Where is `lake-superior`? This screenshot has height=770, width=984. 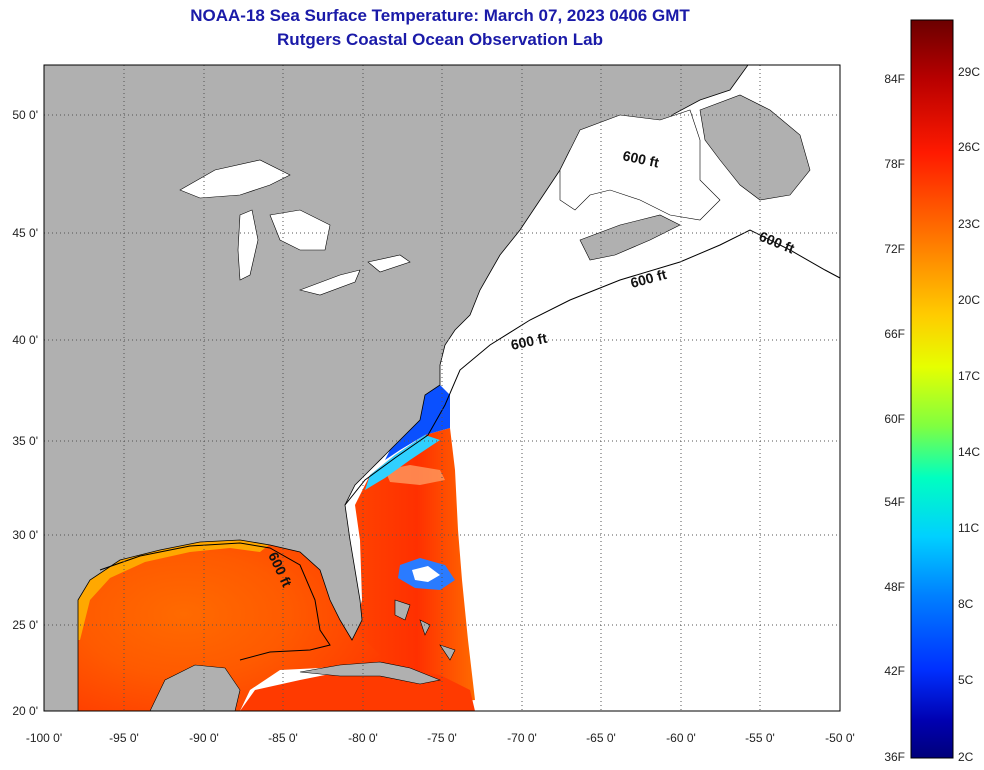
lake-superior is located at coordinates (235, 179).